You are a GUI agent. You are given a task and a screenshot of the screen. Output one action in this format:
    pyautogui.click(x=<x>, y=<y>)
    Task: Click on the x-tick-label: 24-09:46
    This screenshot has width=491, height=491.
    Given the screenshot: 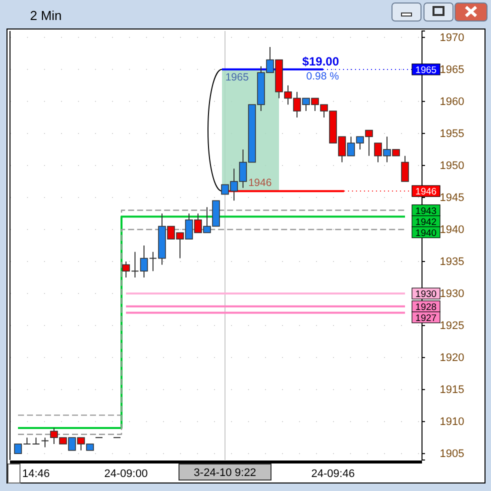 What is the action you would take?
    pyautogui.click(x=333, y=474)
    